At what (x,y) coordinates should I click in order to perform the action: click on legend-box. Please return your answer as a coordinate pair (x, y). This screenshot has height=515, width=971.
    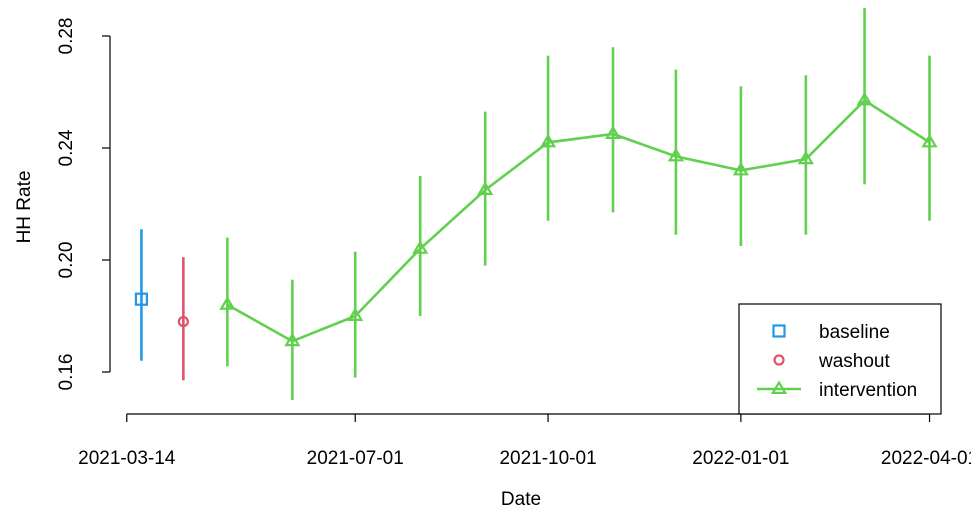
    Looking at the image, I should click on (840, 359).